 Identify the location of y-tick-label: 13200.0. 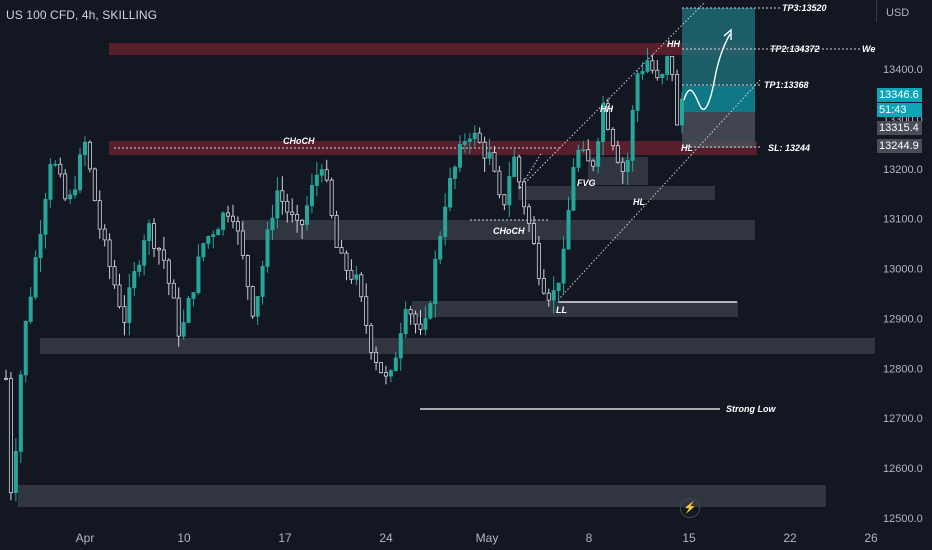
(903, 170).